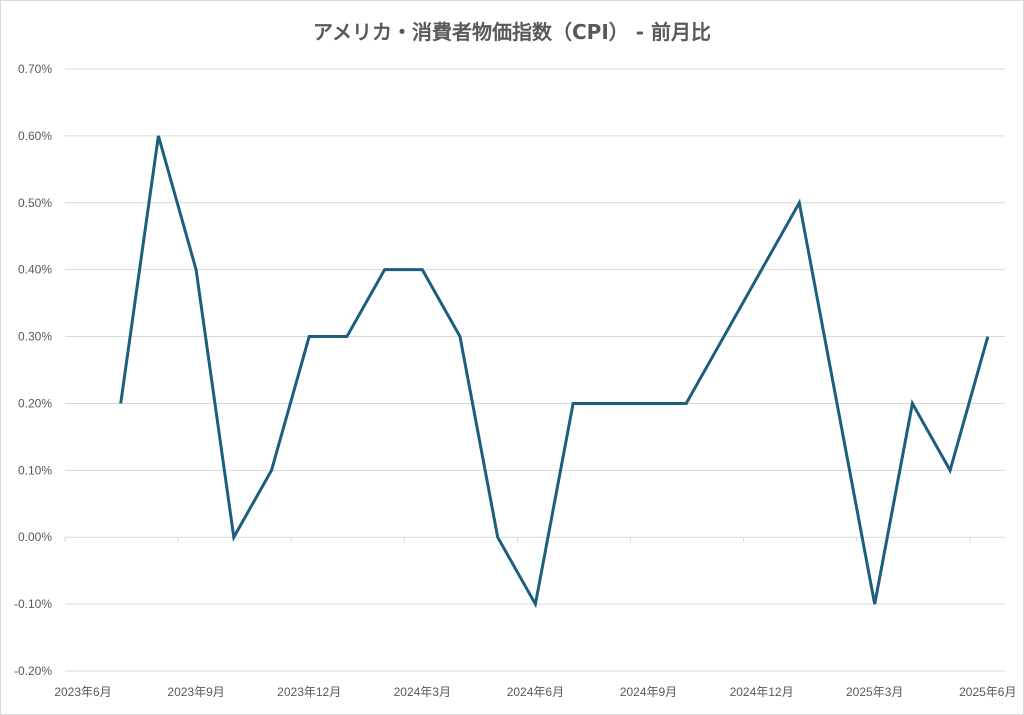 This screenshot has width=1024, height=715. What do you see at coordinates (35, 136) in the screenshot?
I see `y-tick-label: 0.60%` at bounding box center [35, 136].